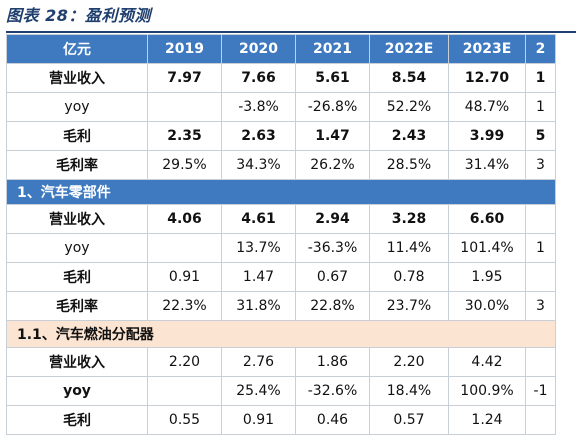 The width and height of the screenshot is (576, 435). Describe the element at coordinates (409, 306) in the screenshot. I see `cell: 23.7%` at that location.